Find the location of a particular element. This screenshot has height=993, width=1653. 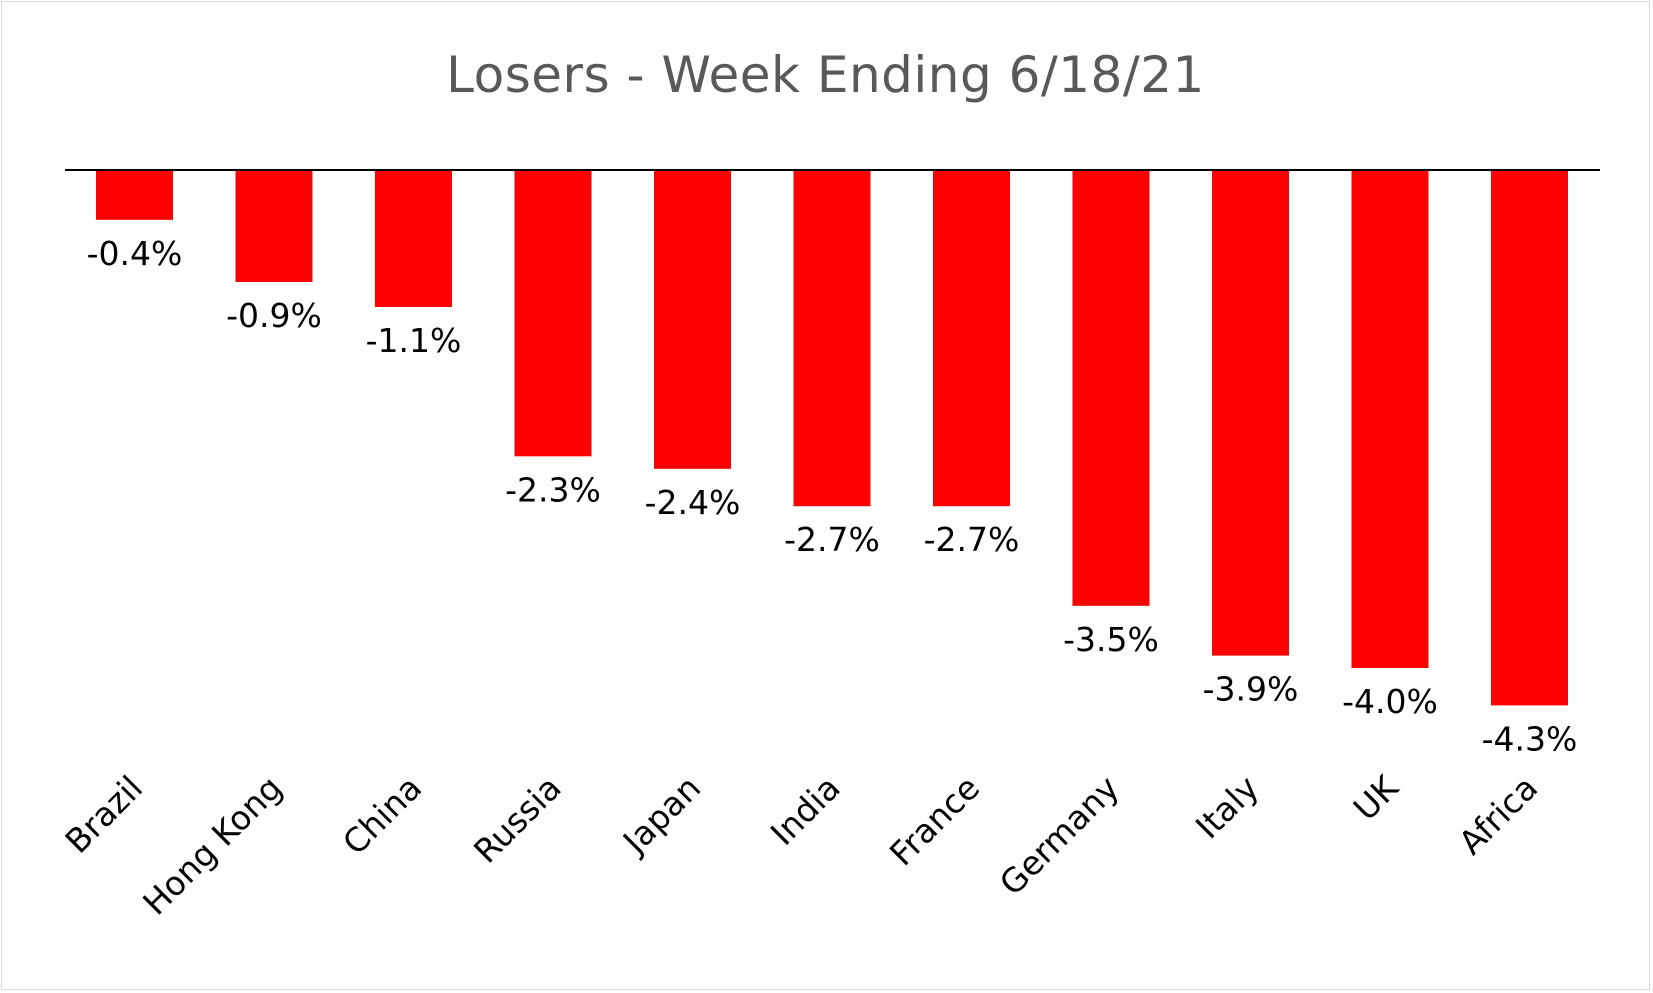

chart-title: Losers - Week Ending 6/18/21 is located at coordinates (825, 75).